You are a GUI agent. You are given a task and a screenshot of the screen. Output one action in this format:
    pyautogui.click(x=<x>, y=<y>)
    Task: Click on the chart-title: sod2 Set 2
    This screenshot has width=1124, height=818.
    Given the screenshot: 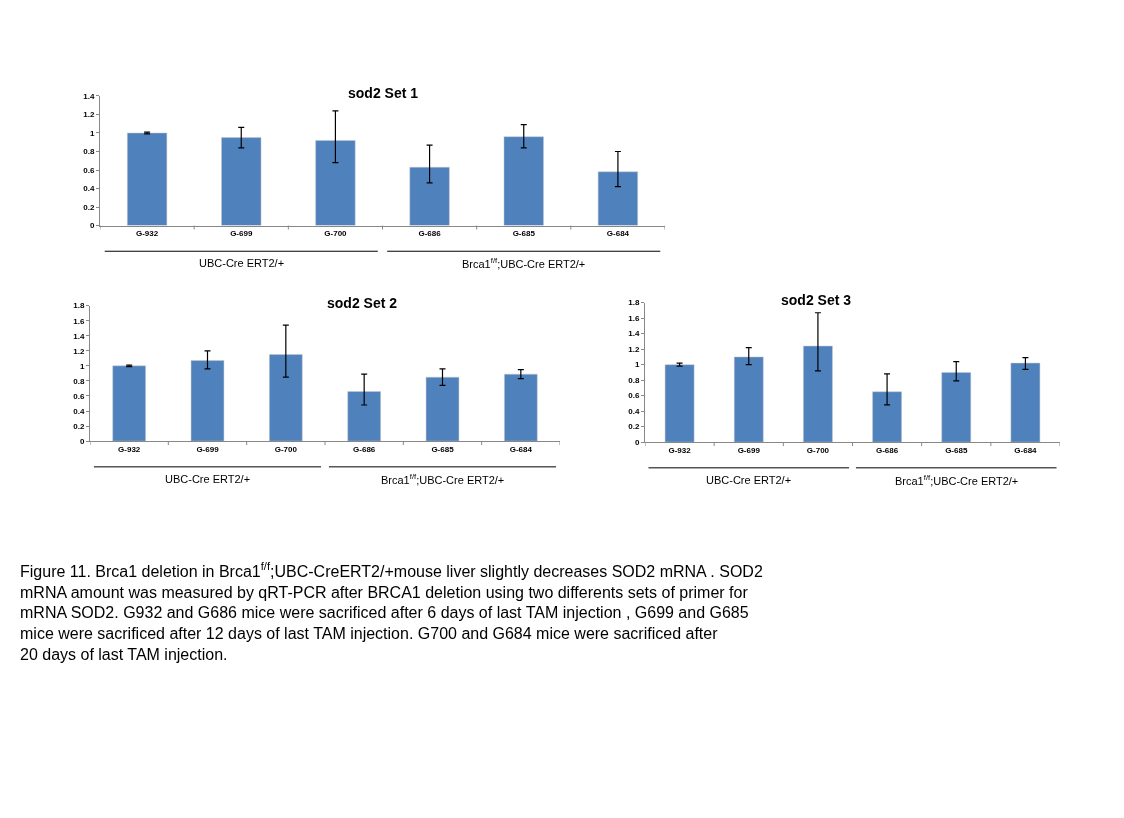 What is the action you would take?
    pyautogui.click(x=362, y=303)
    